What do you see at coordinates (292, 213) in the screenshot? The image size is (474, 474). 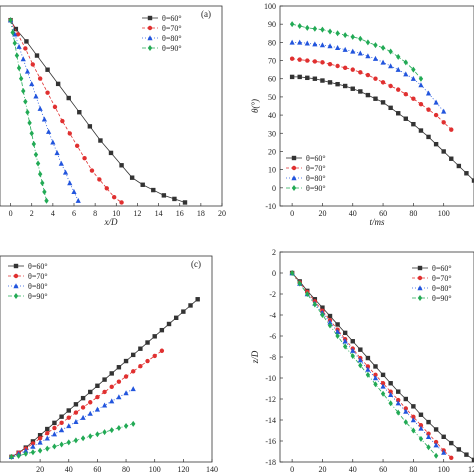 I see `x-tick-label: 0` at bounding box center [292, 213].